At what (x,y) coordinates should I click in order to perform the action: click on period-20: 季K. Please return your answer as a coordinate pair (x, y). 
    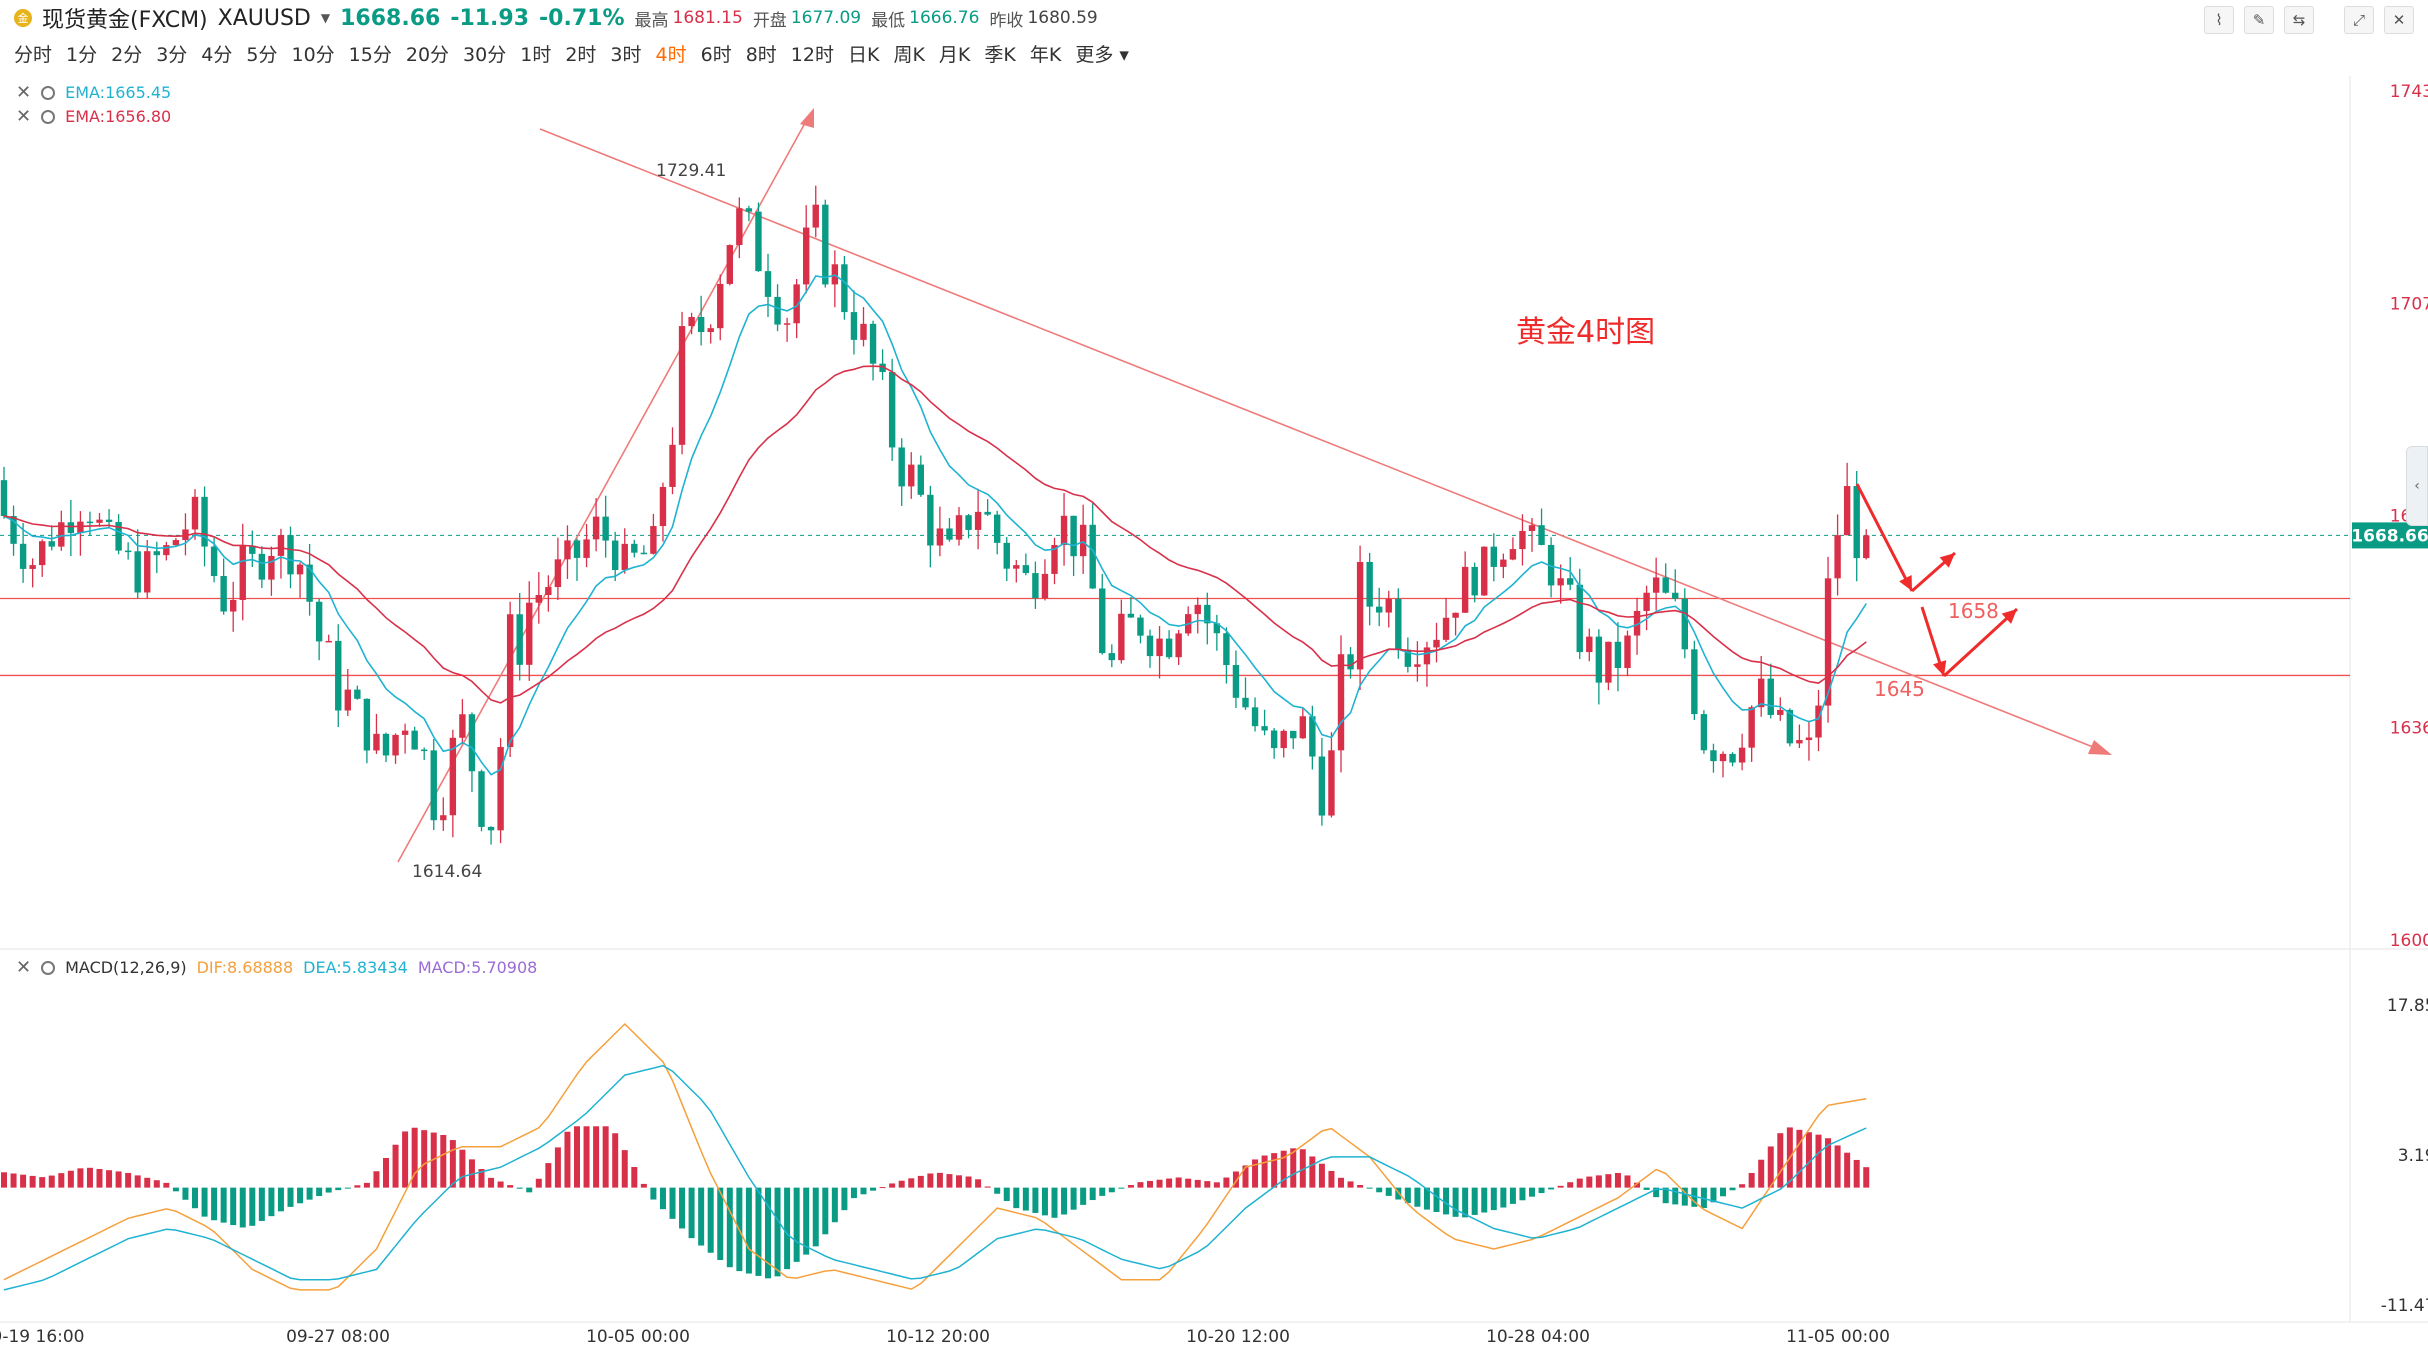
    Looking at the image, I should click on (1000, 54).